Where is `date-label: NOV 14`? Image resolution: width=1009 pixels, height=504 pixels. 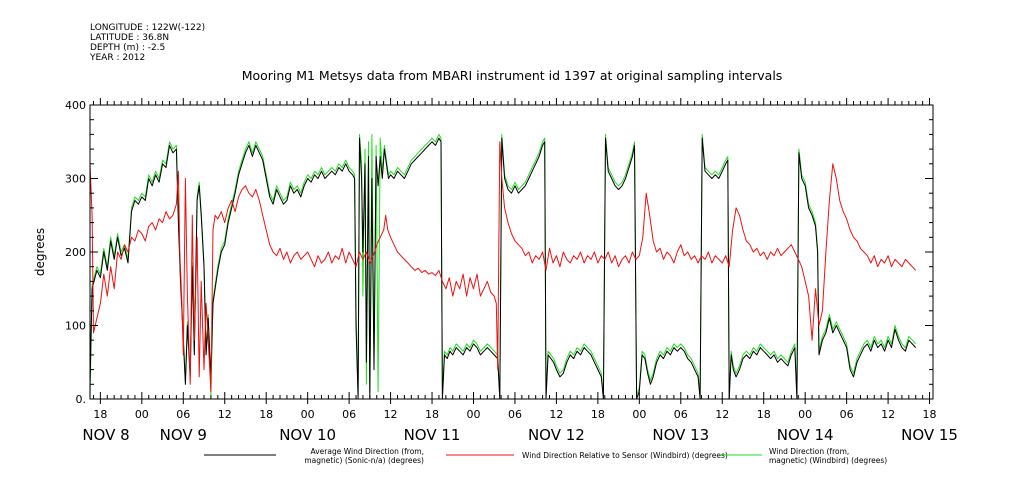
date-label: NOV 14 is located at coordinates (805, 435).